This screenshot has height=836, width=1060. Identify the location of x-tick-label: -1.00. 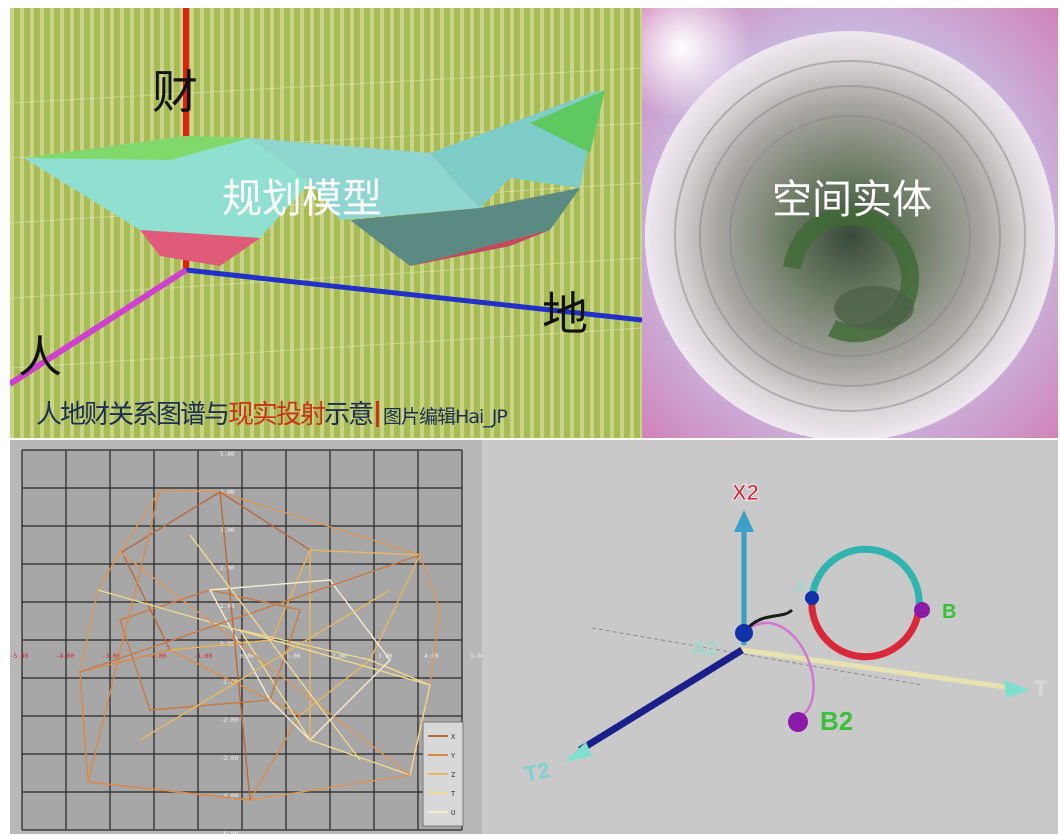
(203, 656).